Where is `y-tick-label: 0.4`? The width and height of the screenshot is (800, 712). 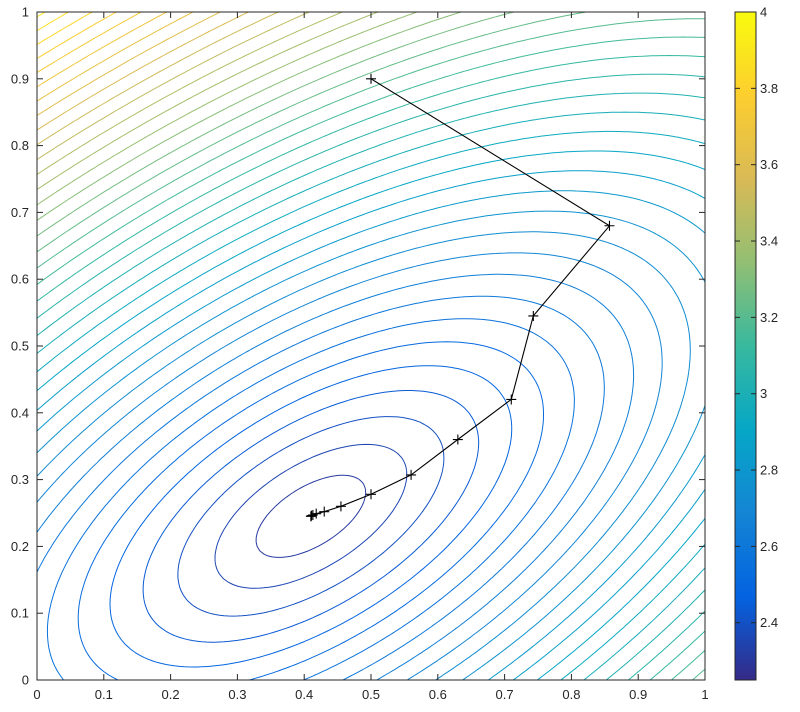
y-tick-label: 0.4 is located at coordinates (20, 412).